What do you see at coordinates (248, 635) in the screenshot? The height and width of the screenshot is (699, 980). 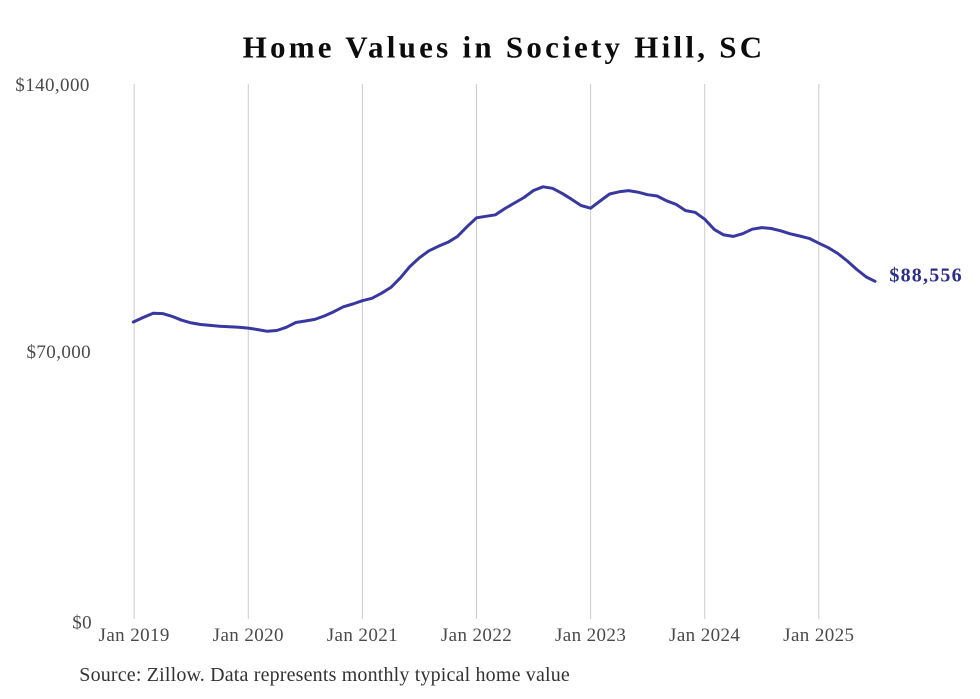 I see `svg-text: Jan 2020` at bounding box center [248, 635].